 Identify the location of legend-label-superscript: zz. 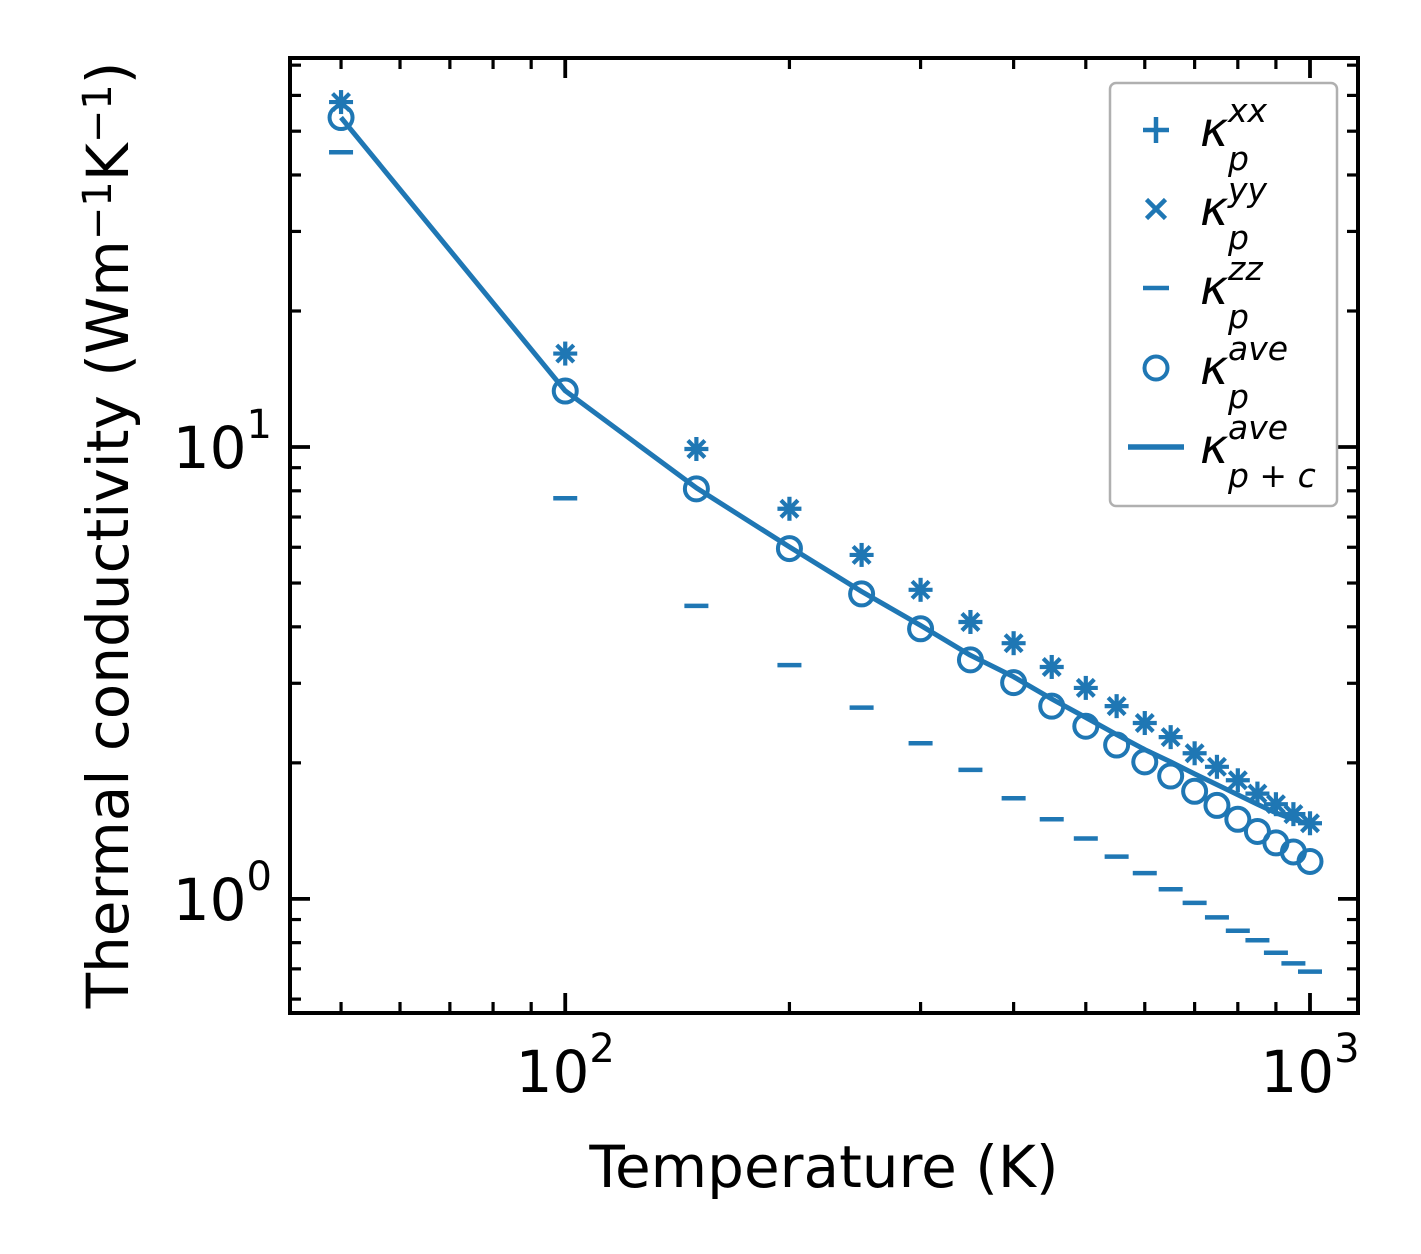
(1245, 268).